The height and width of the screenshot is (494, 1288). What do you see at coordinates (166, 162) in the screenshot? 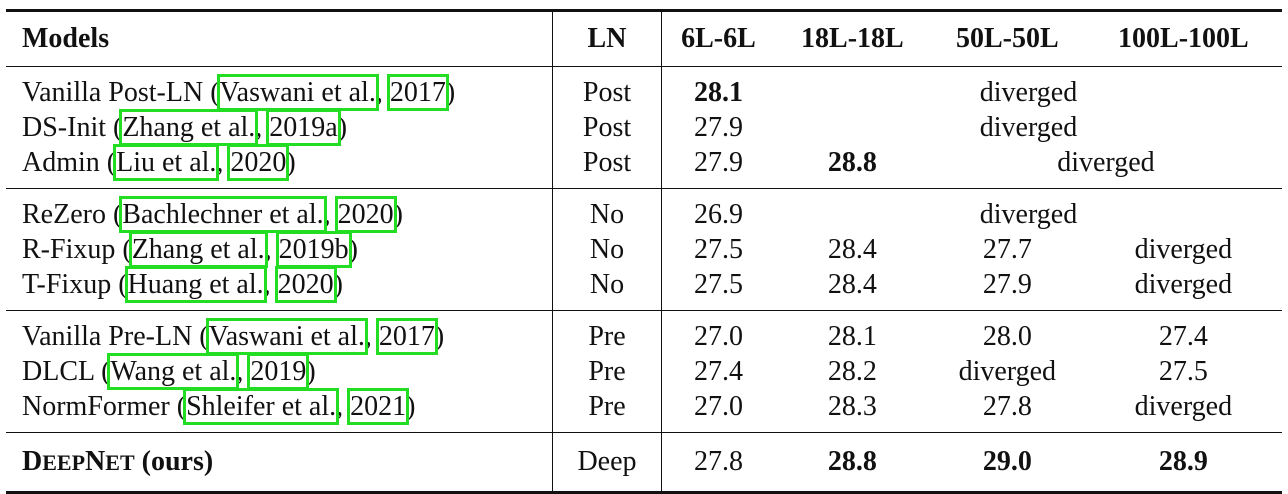
I see `citation-author-link: Liu et al.` at bounding box center [166, 162].